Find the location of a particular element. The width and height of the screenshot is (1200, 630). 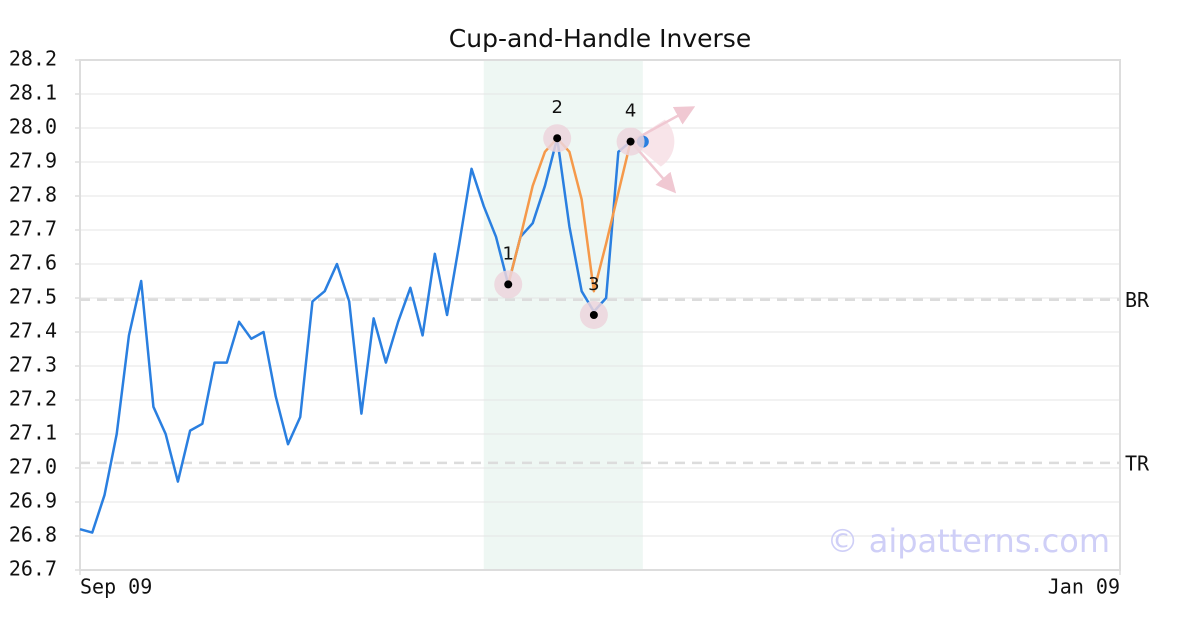

pattern-label: 3 is located at coordinates (593, 284).